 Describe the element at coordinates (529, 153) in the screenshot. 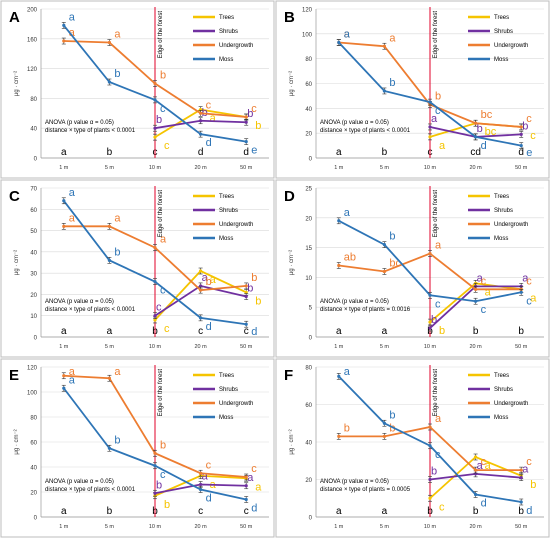

I see `point-letter: e` at that location.